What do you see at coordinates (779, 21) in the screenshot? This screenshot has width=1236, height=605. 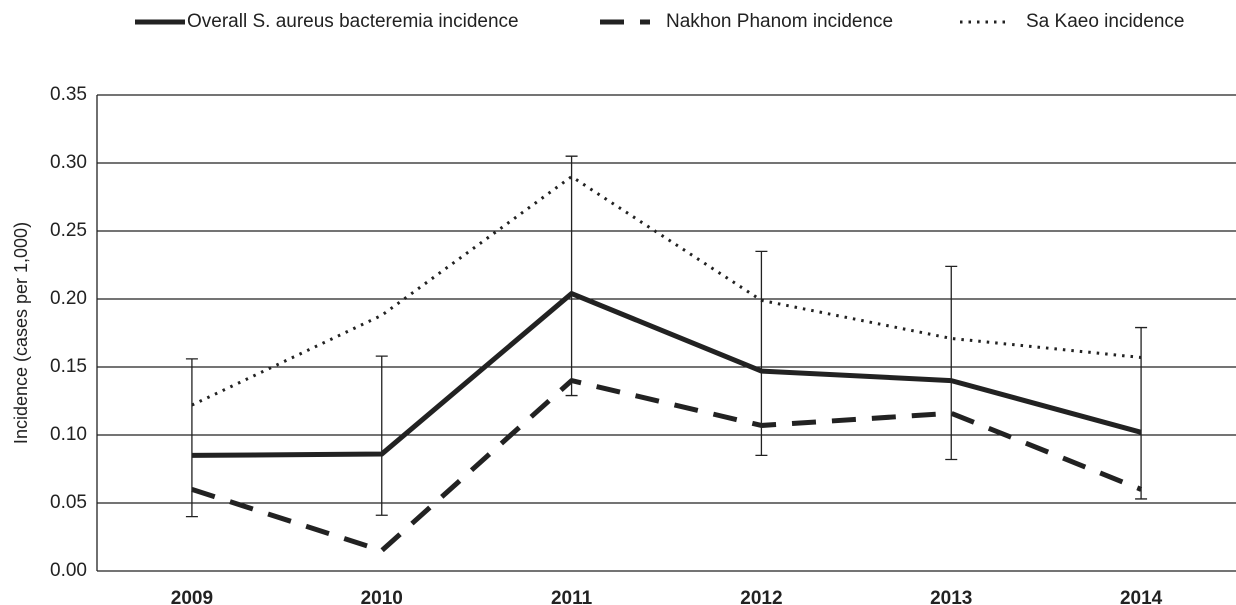 I see `legend-label: Nakhon Phanom incidence` at bounding box center [779, 21].